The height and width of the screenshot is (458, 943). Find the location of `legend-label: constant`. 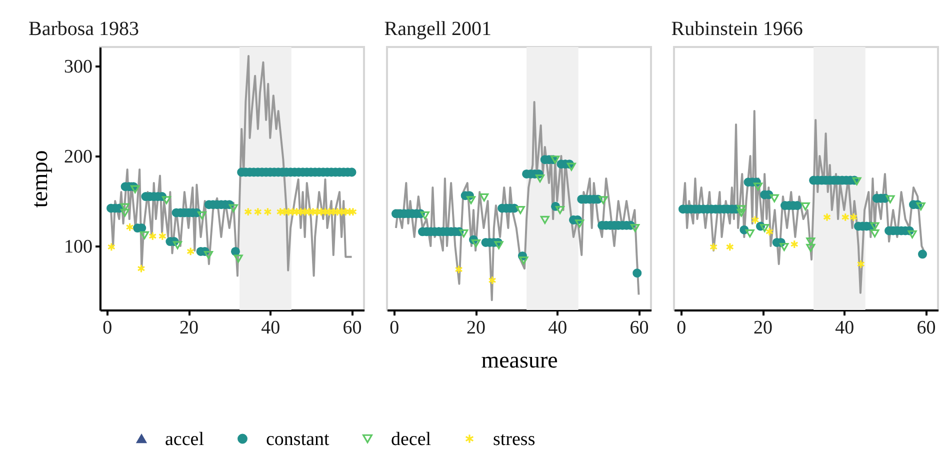

legend-label: constant is located at coordinates (298, 439).